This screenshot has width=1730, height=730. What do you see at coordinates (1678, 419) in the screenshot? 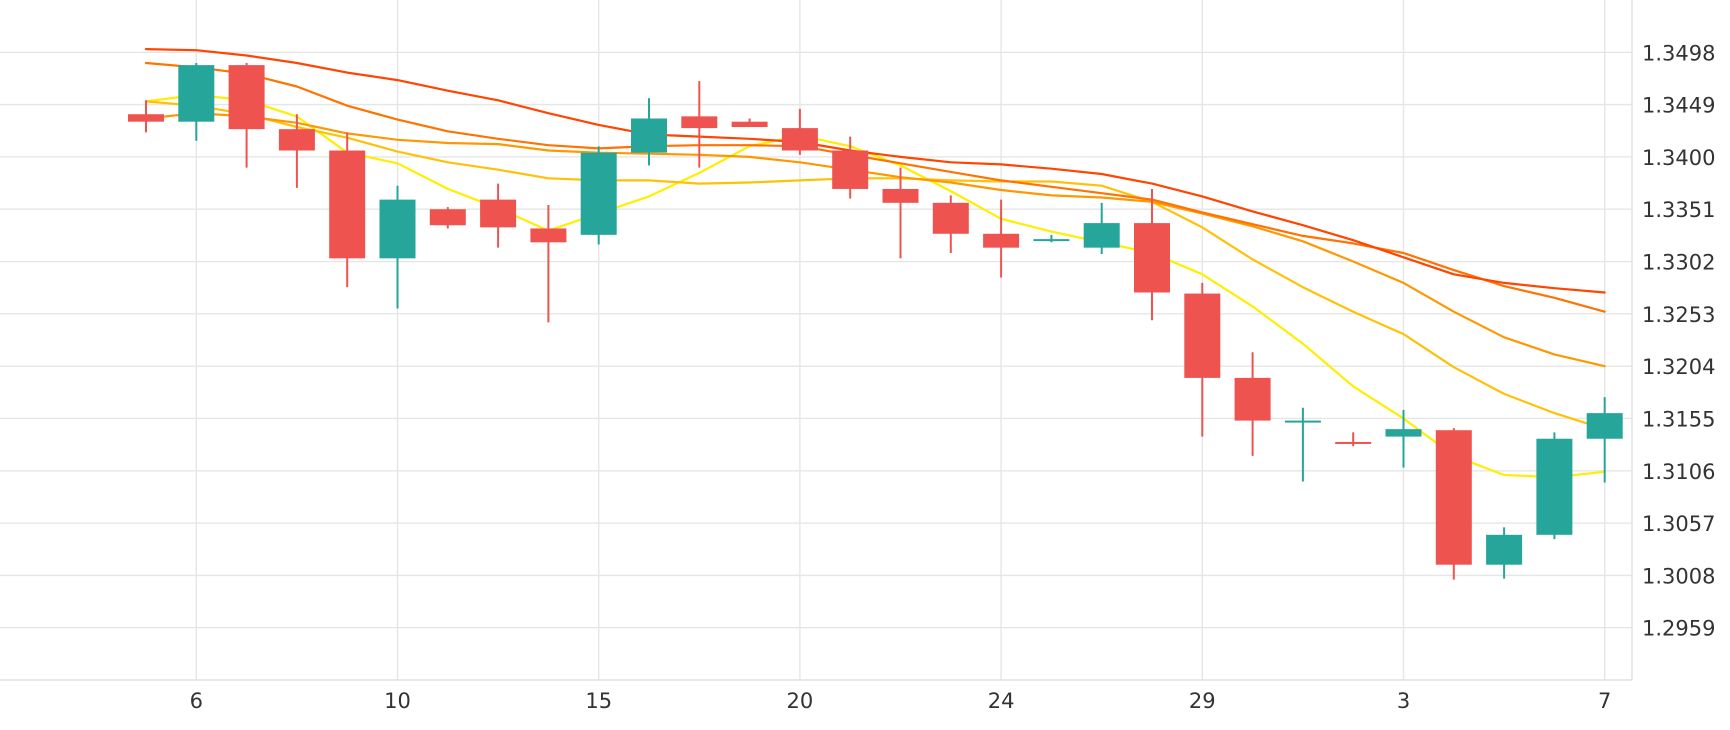
I see `y-tick-label: 1.3155` at bounding box center [1678, 419].